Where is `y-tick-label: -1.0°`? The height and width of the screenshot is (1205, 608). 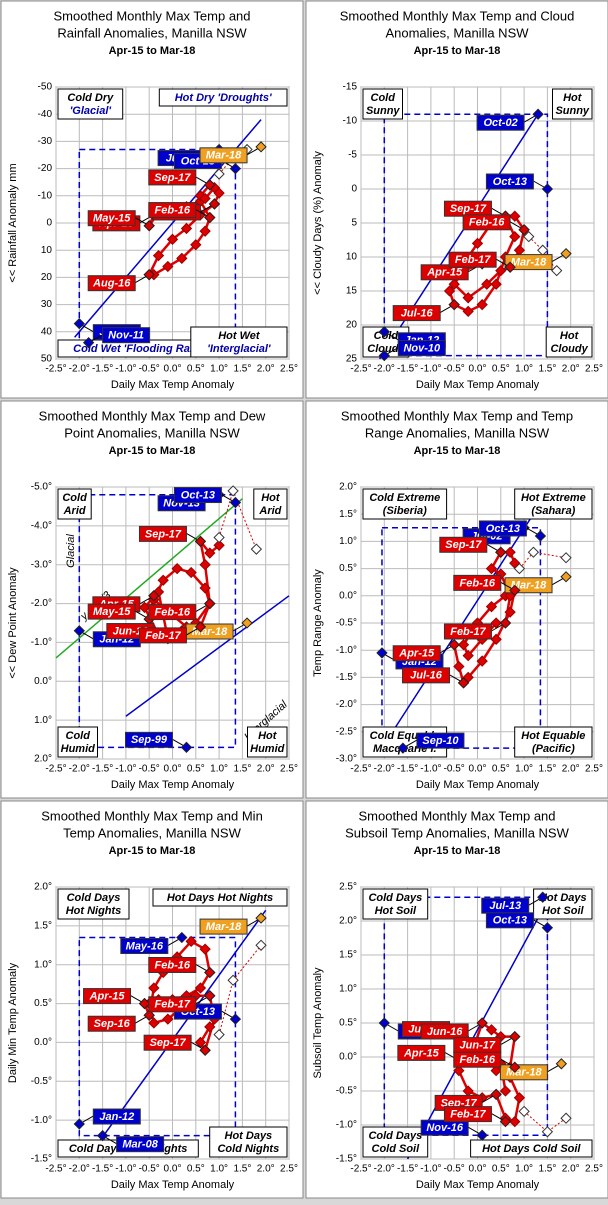
y-tick-label: -1.0° is located at coordinates (41, 1120).